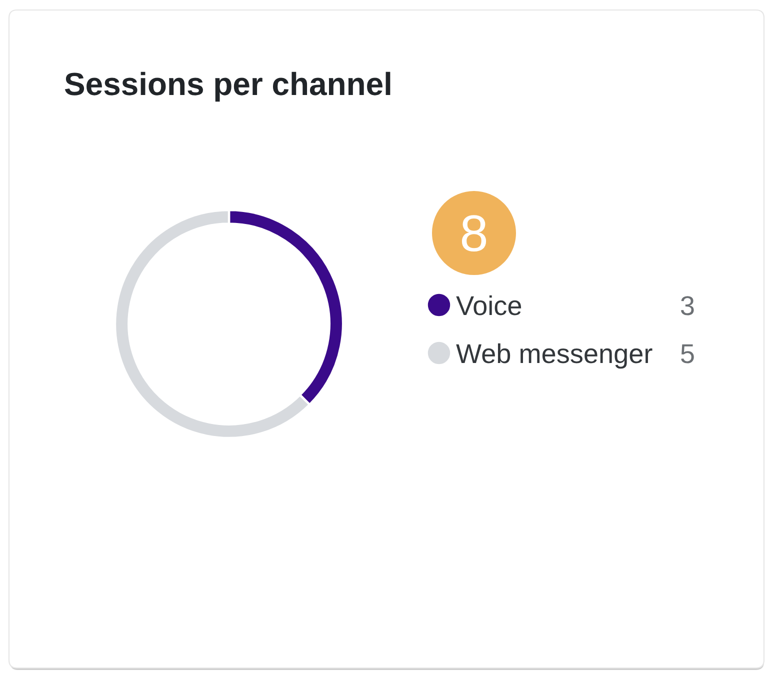 The height and width of the screenshot is (682, 776). What do you see at coordinates (554, 356) in the screenshot?
I see `legend-label: Web messenger` at bounding box center [554, 356].